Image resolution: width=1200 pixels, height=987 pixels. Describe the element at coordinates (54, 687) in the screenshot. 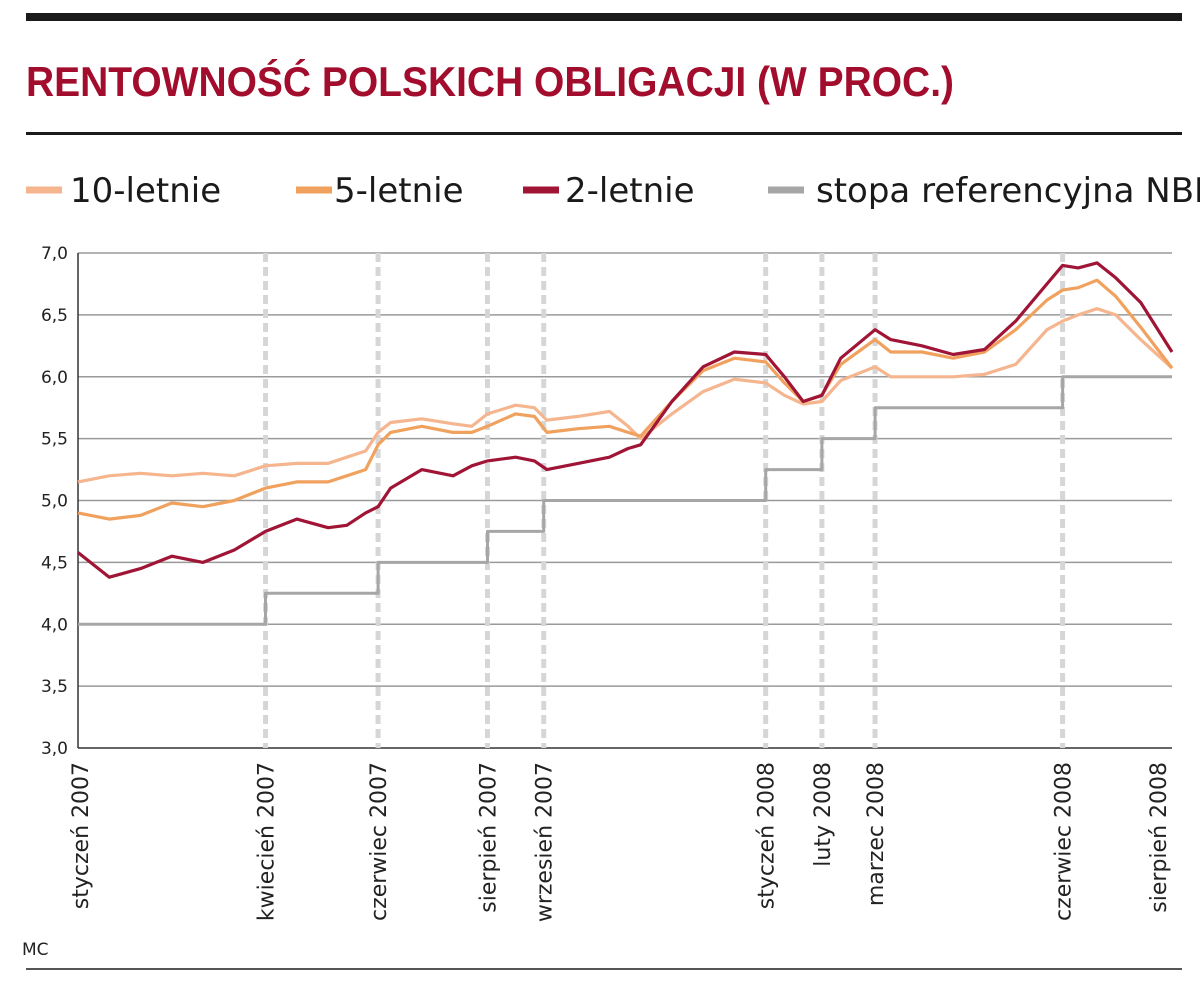

I see `y-tick-label: 3,5` at that location.